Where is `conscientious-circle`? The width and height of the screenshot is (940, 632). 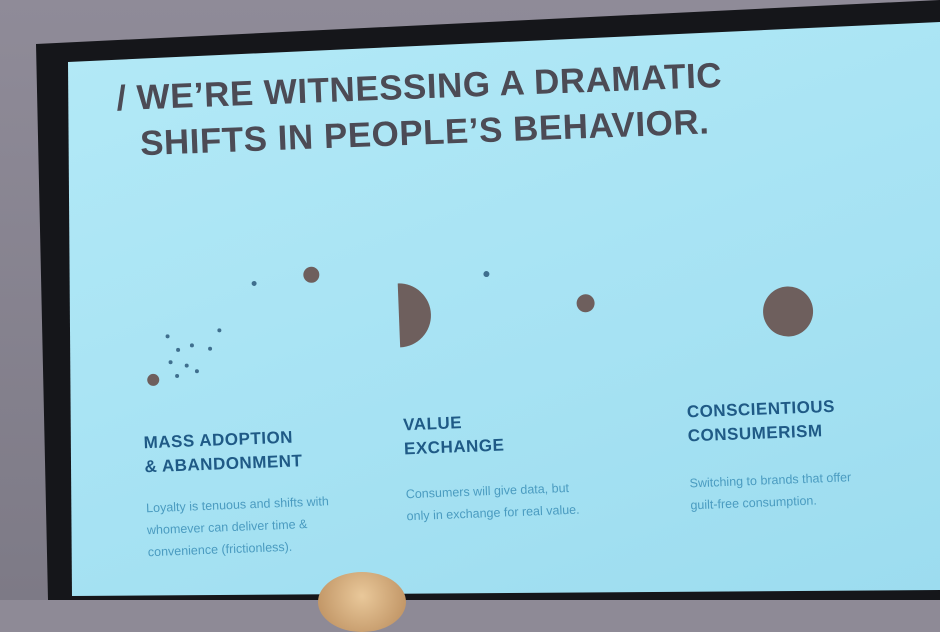
conscientious-circle is located at coordinates (788, 311).